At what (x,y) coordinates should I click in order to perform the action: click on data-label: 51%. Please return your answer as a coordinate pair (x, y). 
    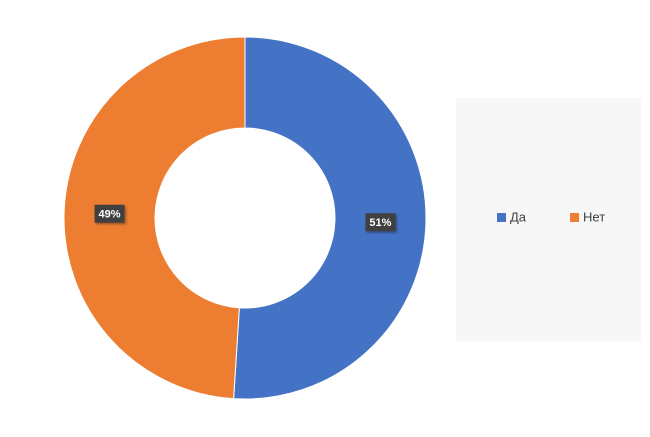
    Looking at the image, I should click on (380, 222).